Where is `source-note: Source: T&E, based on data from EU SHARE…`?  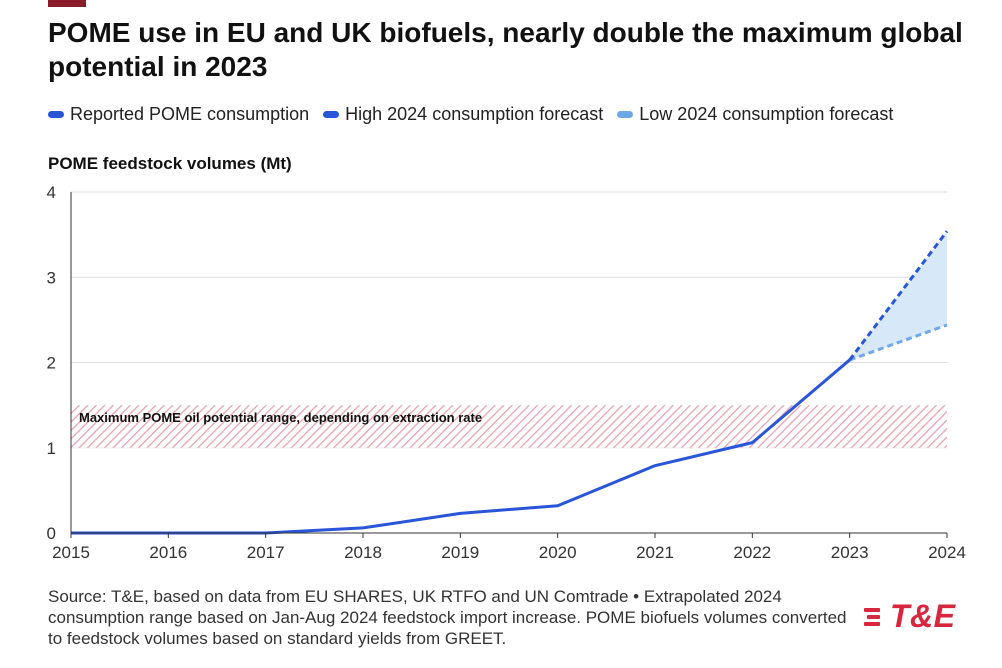 source-note: Source: T&E, based on data from EU SHARE… is located at coordinates (447, 617).